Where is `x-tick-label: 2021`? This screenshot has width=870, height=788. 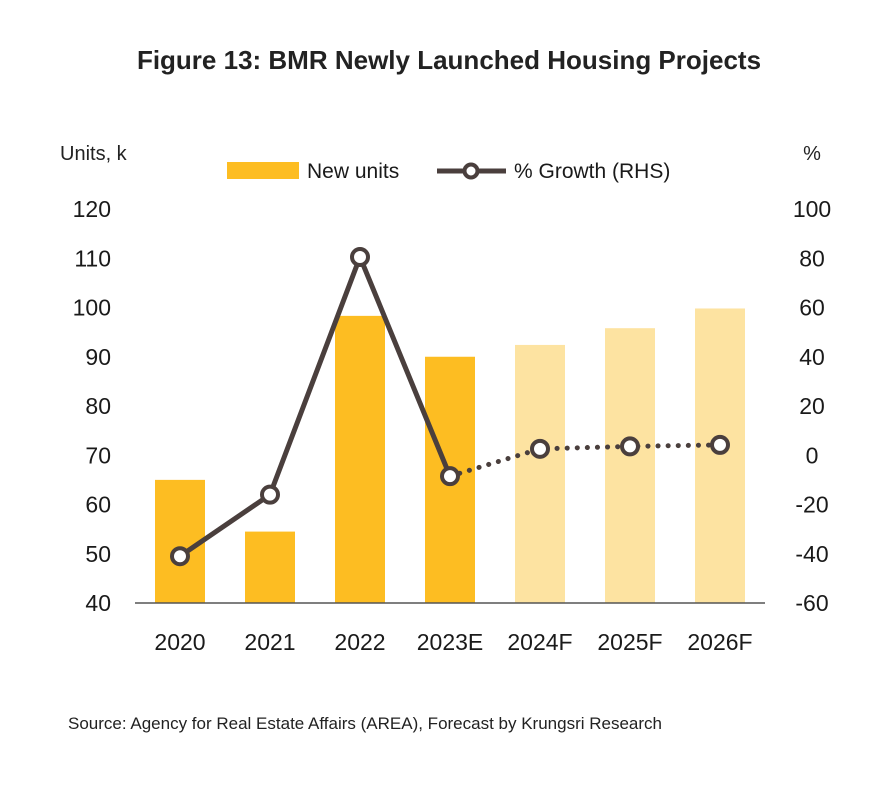
x-tick-label: 2021 is located at coordinates (269, 642).